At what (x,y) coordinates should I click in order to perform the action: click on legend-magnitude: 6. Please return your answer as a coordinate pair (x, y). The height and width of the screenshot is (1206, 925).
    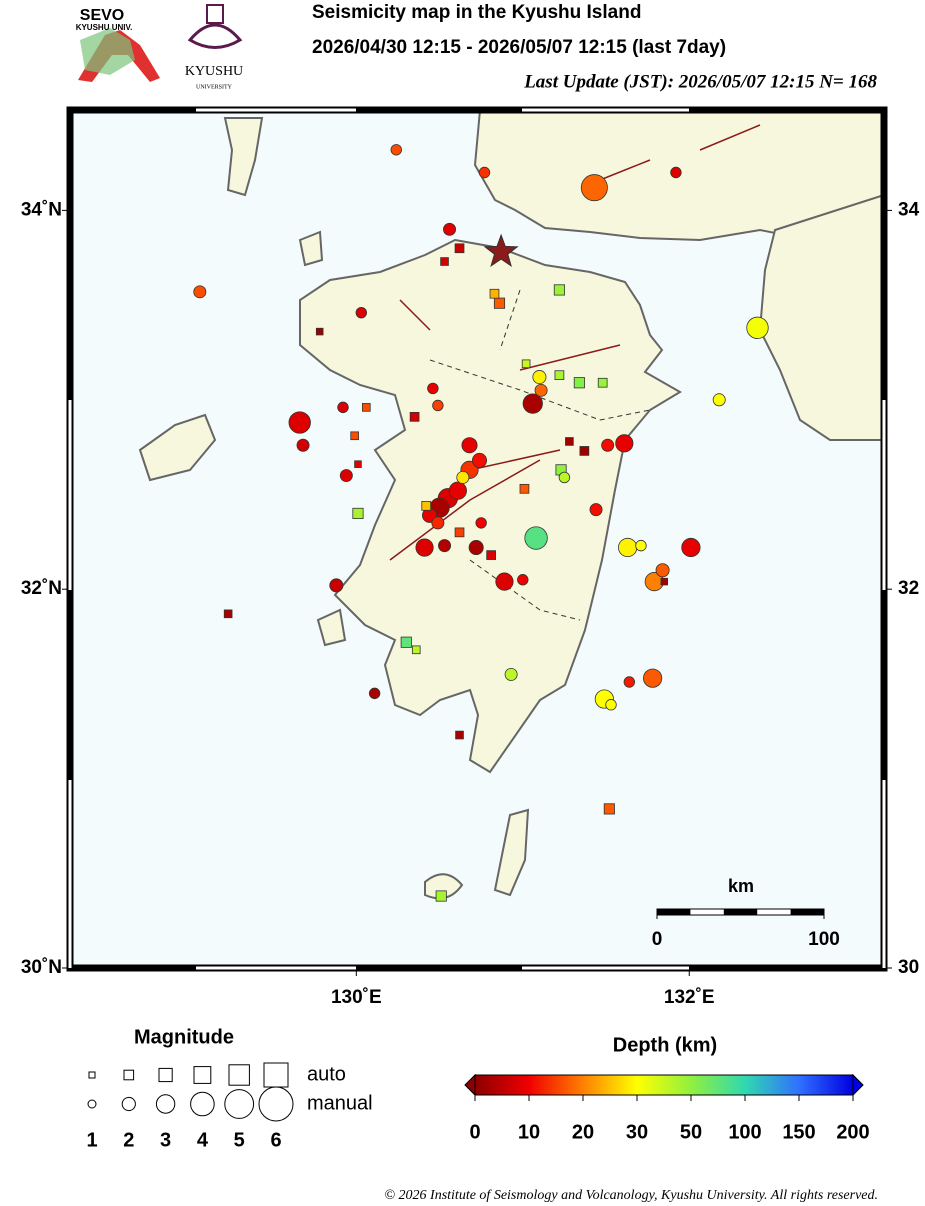
    Looking at the image, I should click on (275, 1140).